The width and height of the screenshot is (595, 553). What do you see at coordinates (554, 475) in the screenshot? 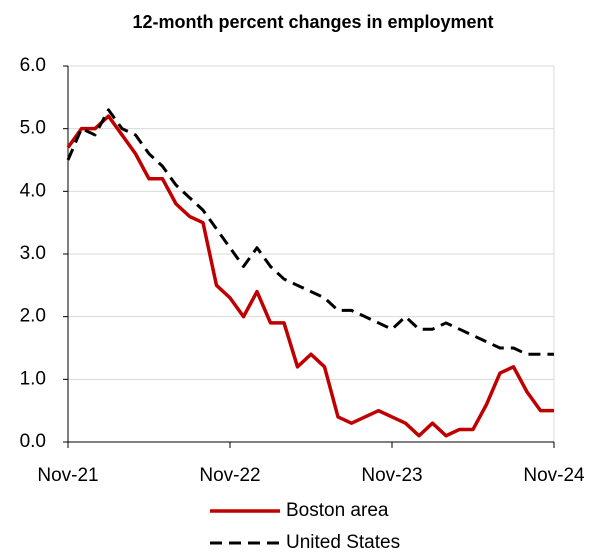
I see `x-tick-label: Nov-24` at bounding box center [554, 475].